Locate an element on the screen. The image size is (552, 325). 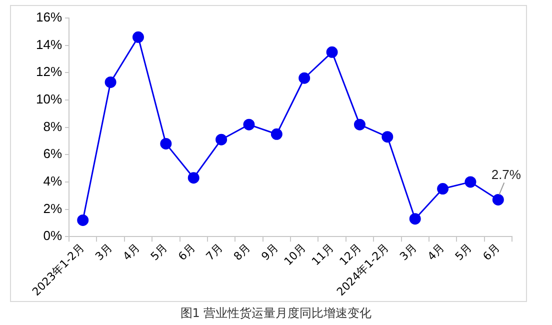
data-label: 2.7% is located at coordinates (506, 174).